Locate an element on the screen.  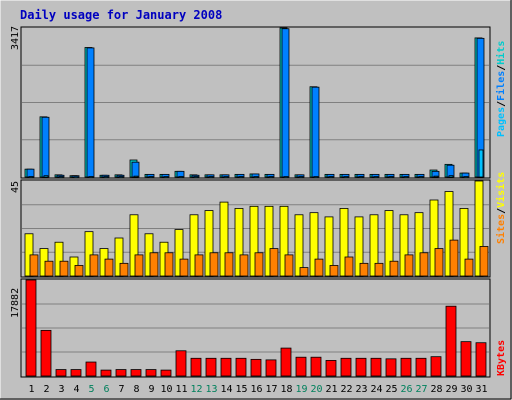
legend-entry: Hits is located at coordinates (501, 53).